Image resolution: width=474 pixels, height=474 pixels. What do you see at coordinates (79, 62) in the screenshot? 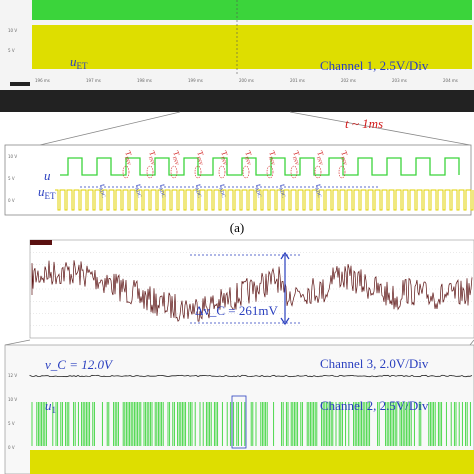
I see `trace-label: uET` at bounding box center [79, 62].